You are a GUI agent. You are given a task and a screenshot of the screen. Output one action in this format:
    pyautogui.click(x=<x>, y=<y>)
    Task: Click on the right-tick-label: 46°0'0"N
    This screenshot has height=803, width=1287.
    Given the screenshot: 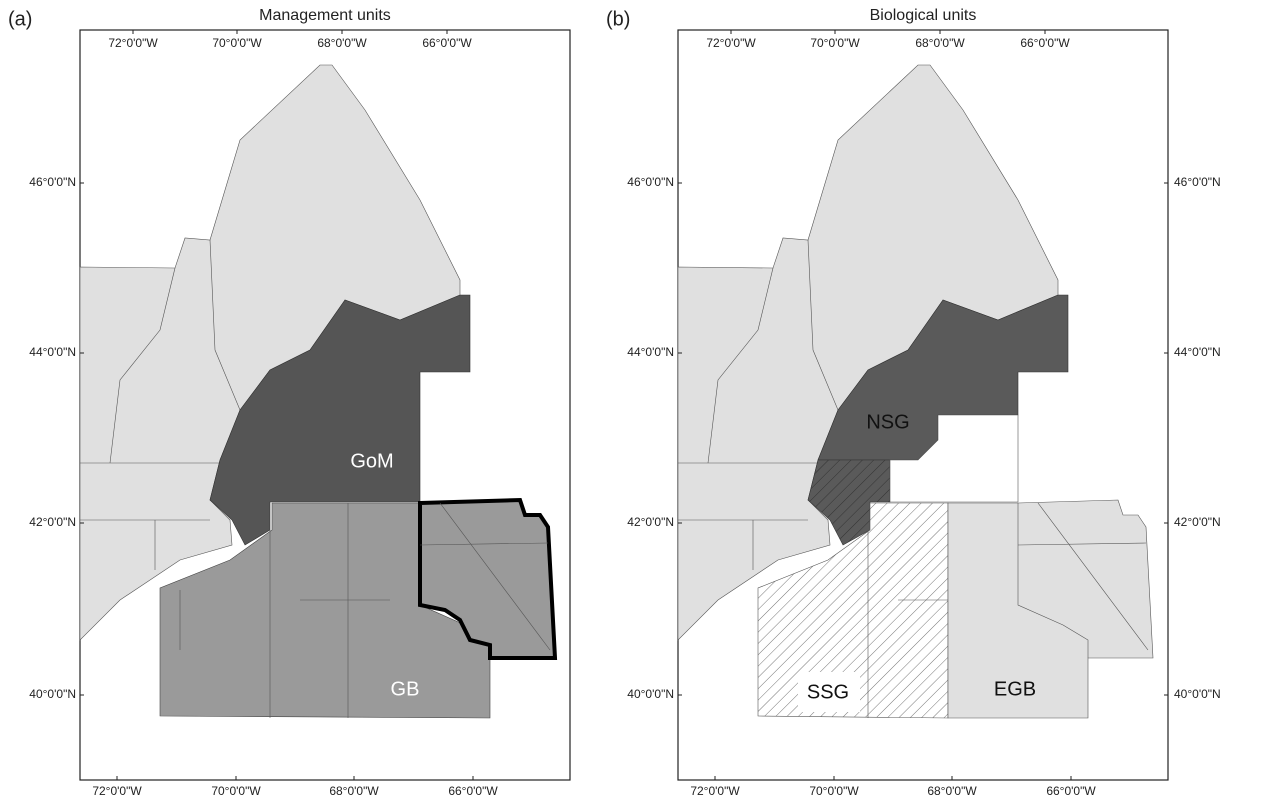 What is the action you would take?
    pyautogui.click(x=1197, y=182)
    